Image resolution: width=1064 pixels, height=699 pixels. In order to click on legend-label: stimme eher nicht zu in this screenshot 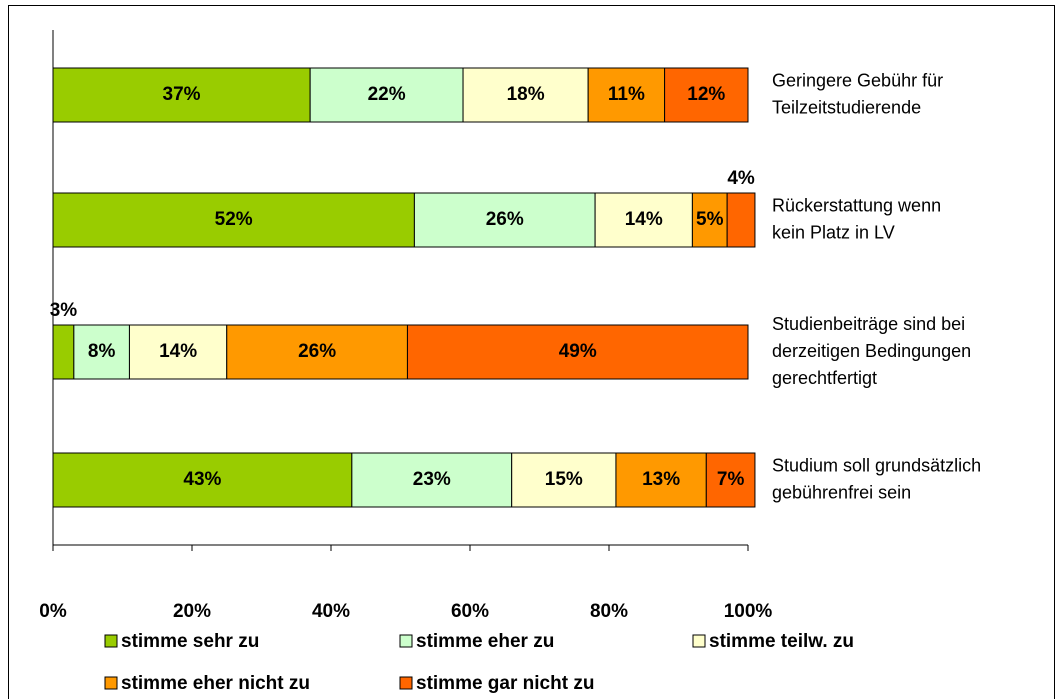, I will do `click(215, 683)`.